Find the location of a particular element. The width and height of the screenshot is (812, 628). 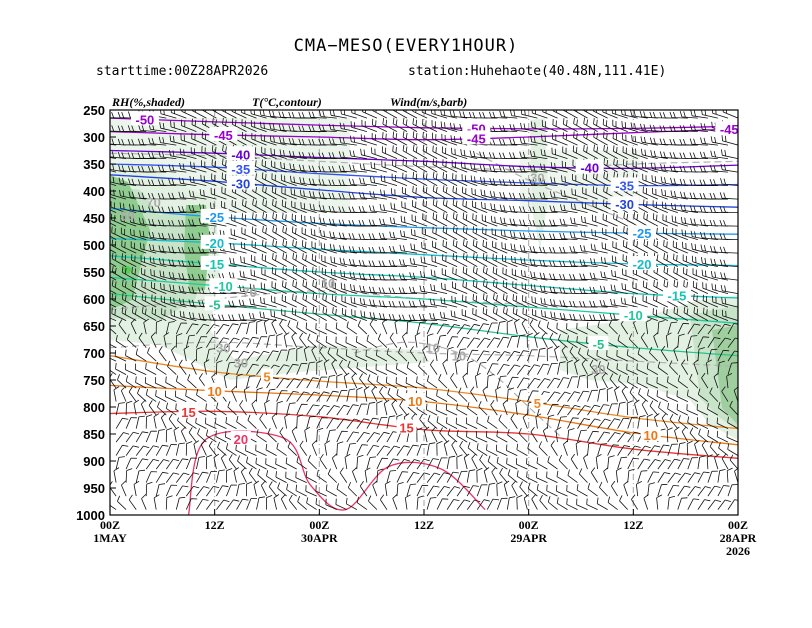

rh-shade-mid-right is located at coordinates (539, 184).